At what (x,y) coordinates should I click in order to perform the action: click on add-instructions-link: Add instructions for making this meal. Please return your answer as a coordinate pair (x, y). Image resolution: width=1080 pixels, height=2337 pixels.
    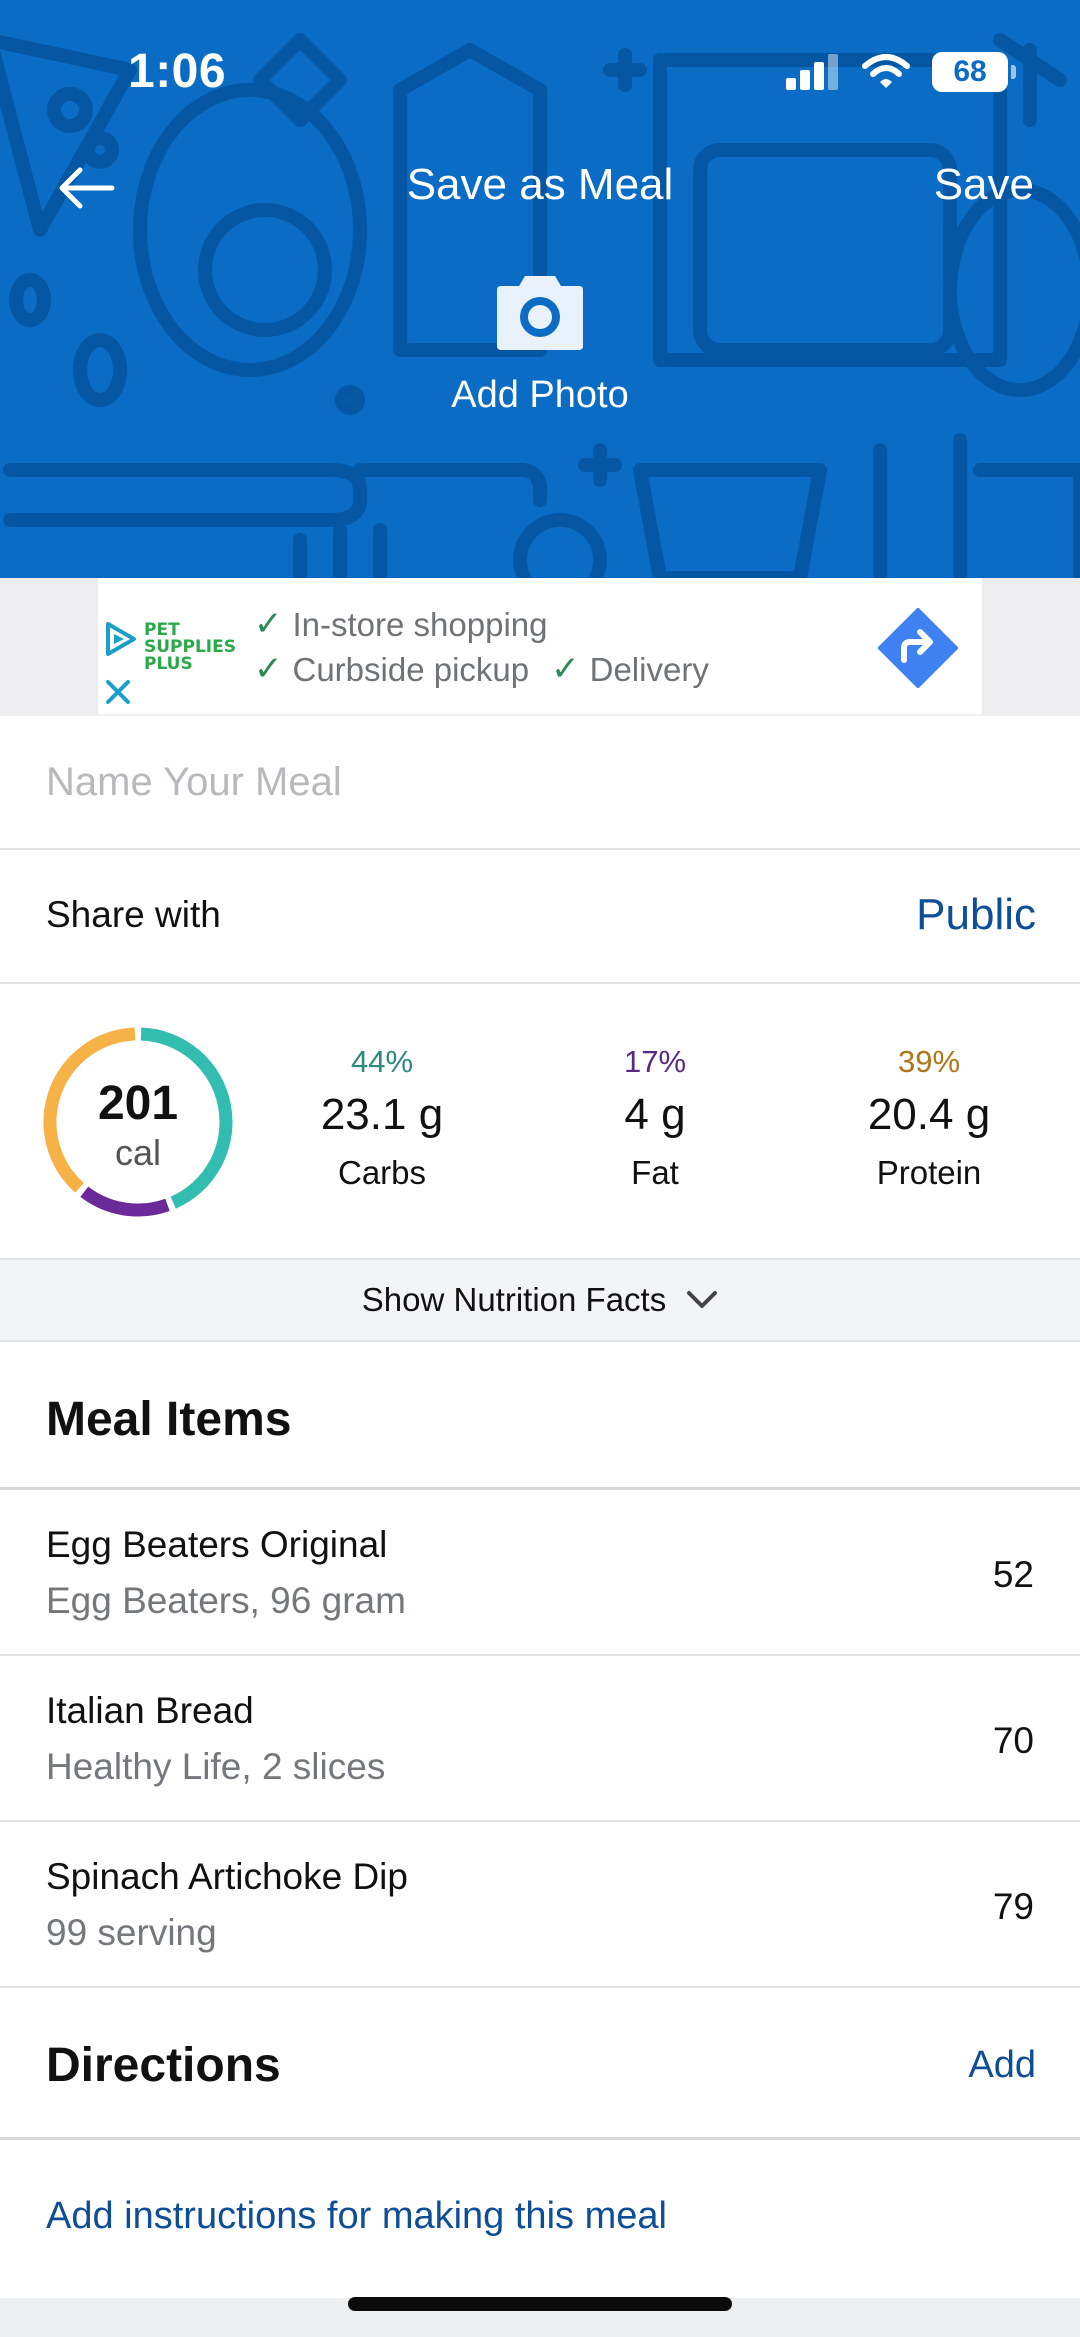
    Looking at the image, I should click on (356, 2216).